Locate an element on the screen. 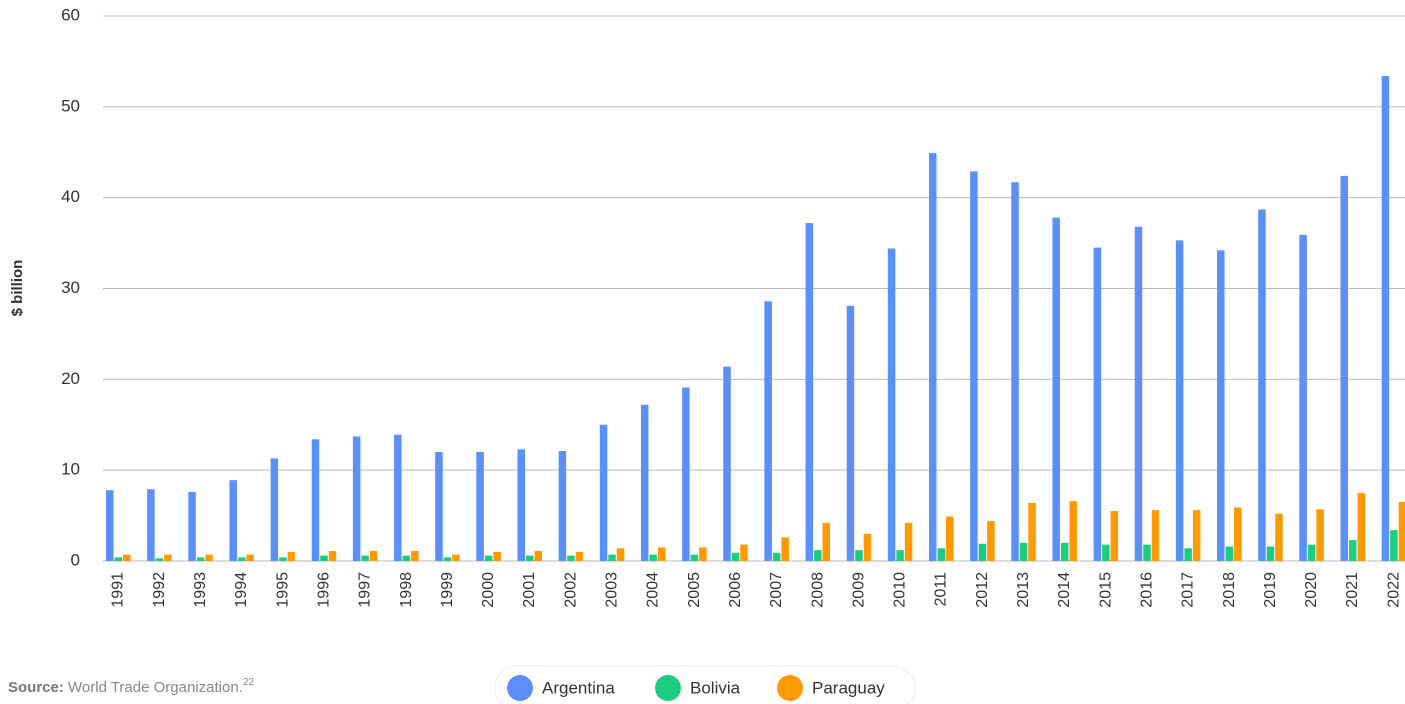 This screenshot has width=1405, height=704. source-text: World Trade Organization. is located at coordinates (155, 687).